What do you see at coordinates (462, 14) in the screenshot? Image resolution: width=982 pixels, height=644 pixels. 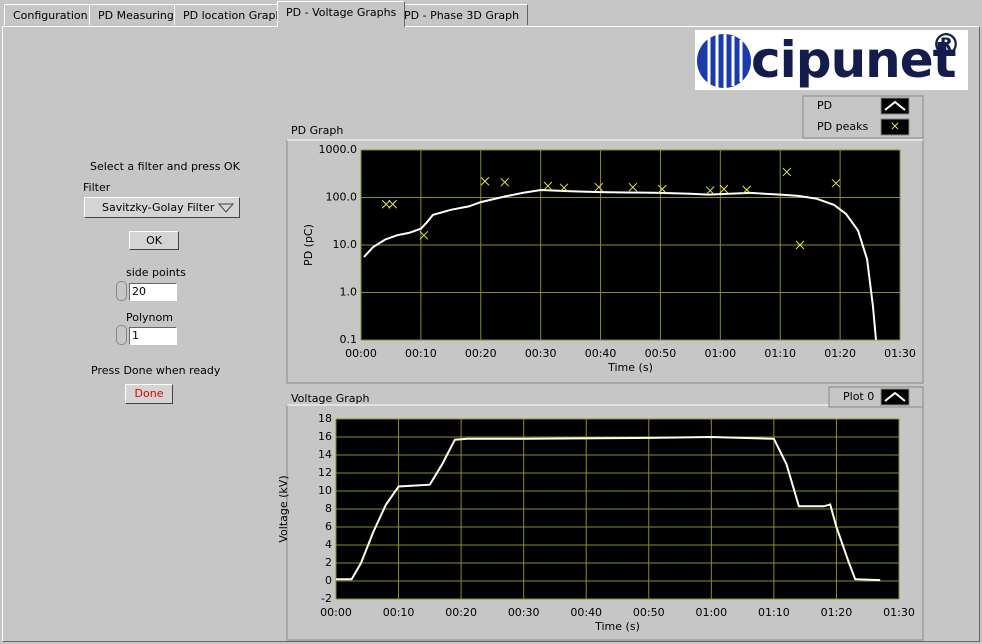 I see `tab: PD - Phase 3D Graph` at bounding box center [462, 14].